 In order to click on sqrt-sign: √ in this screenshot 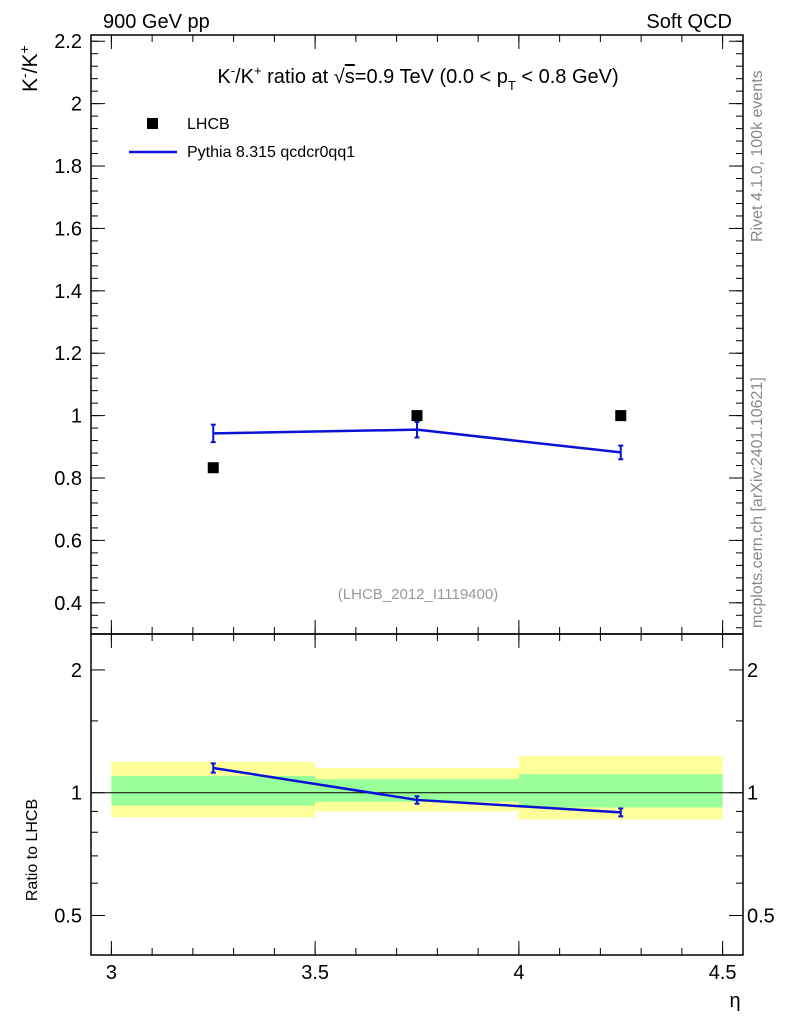, I will do `click(339, 77)`.